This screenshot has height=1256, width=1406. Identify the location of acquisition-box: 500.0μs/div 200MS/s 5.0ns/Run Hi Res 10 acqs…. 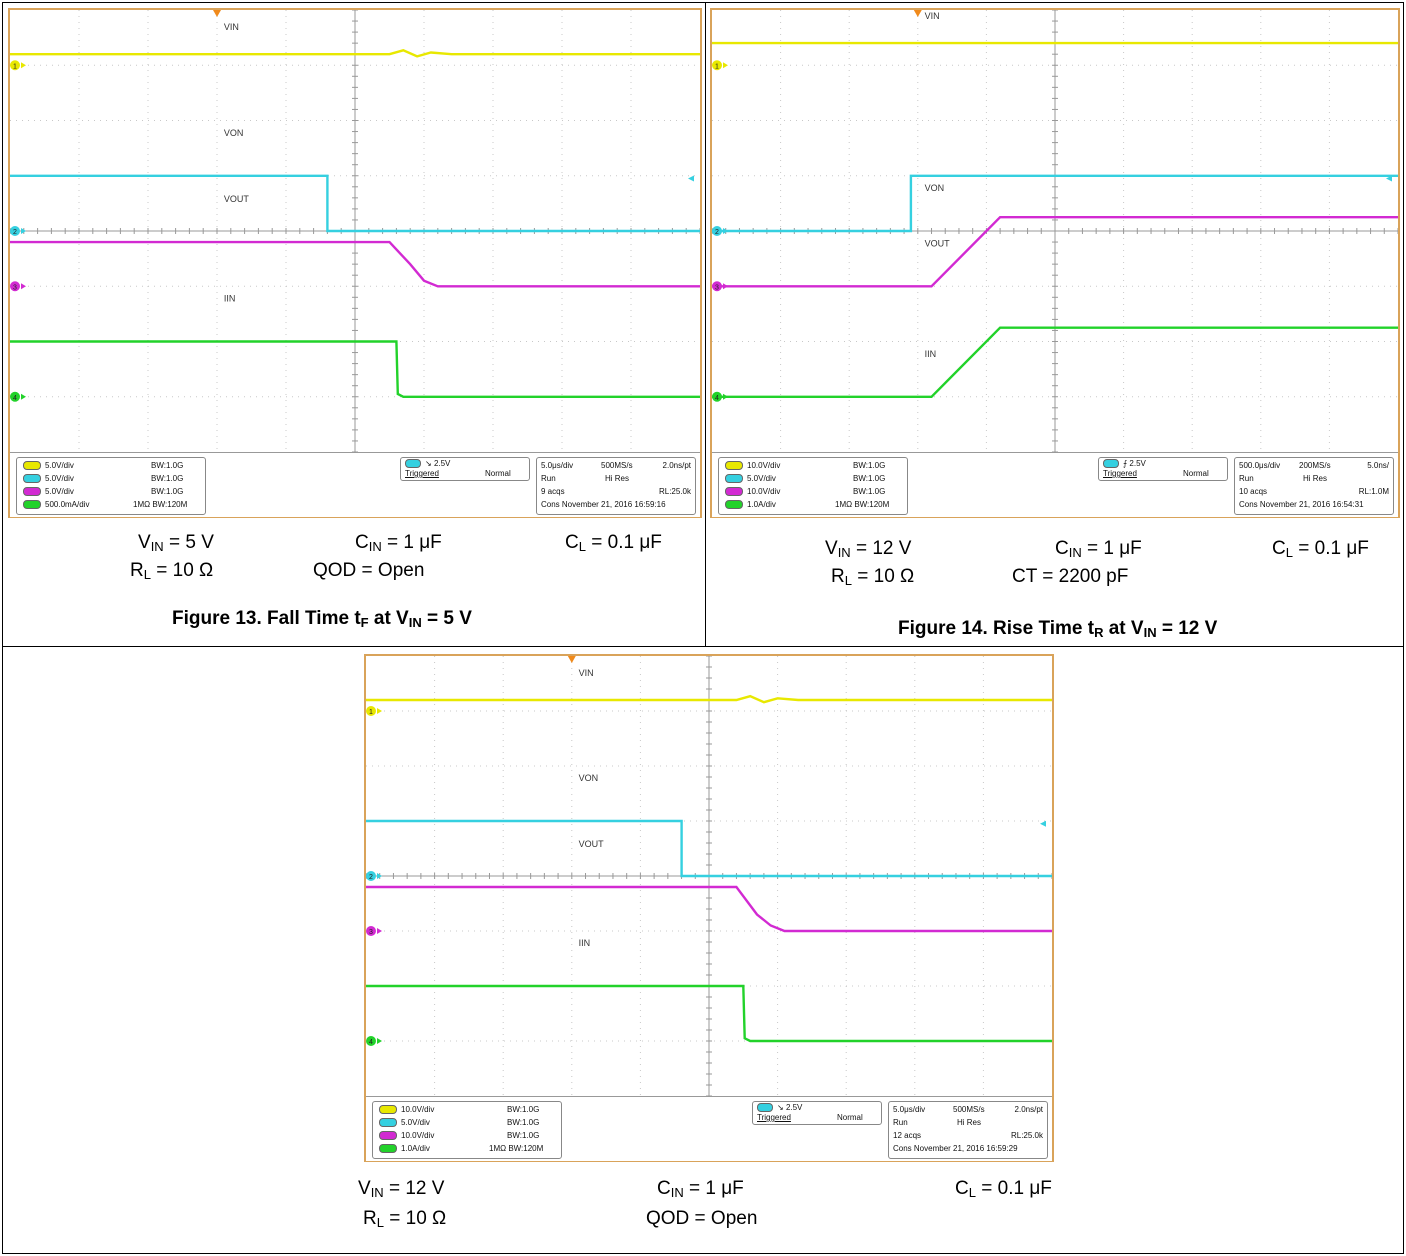
(1314, 486).